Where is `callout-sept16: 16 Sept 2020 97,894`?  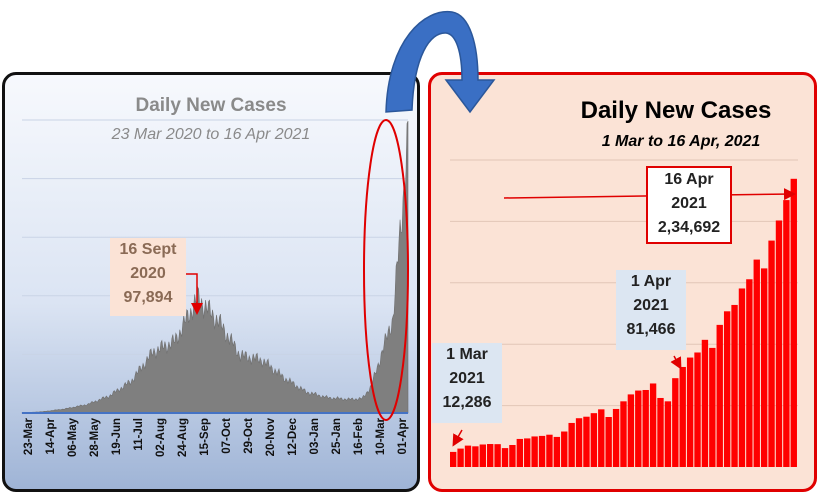 callout-sept16: 16 Sept 2020 97,894 is located at coordinates (148, 277).